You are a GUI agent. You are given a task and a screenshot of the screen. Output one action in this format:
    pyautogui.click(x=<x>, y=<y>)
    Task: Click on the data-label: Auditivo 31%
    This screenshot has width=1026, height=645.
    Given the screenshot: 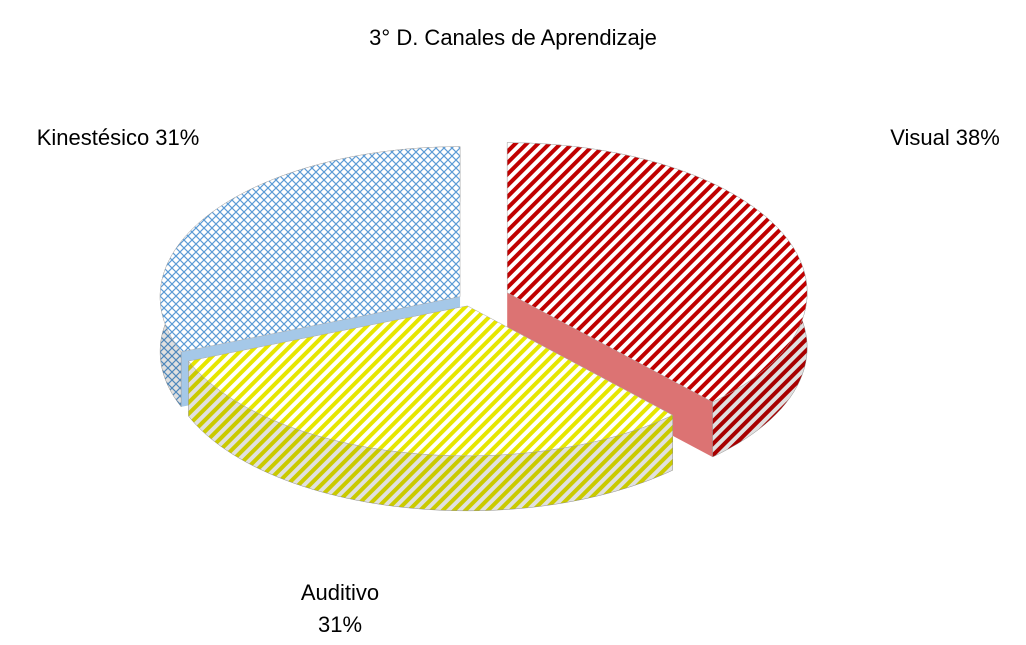 What is the action you would take?
    pyautogui.click(x=340, y=608)
    